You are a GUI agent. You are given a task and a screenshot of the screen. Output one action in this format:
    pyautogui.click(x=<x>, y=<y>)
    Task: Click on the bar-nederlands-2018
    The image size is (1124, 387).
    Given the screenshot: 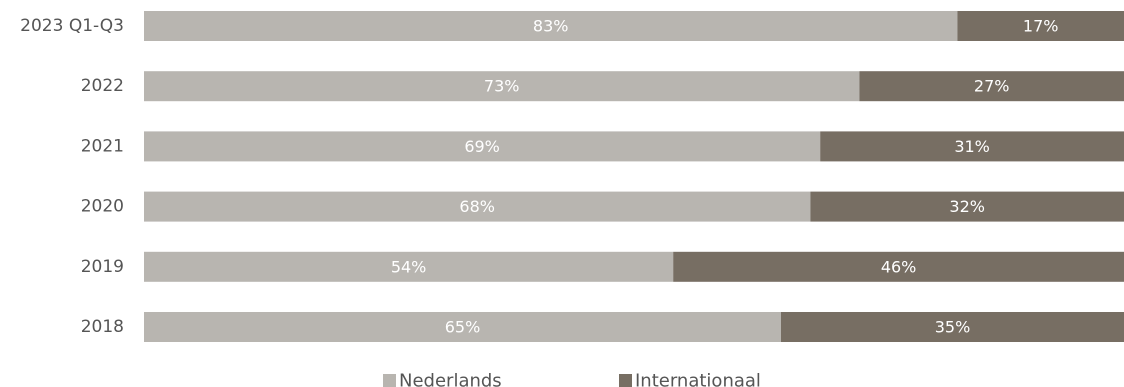 What is the action you would take?
    pyautogui.click(x=462, y=327)
    